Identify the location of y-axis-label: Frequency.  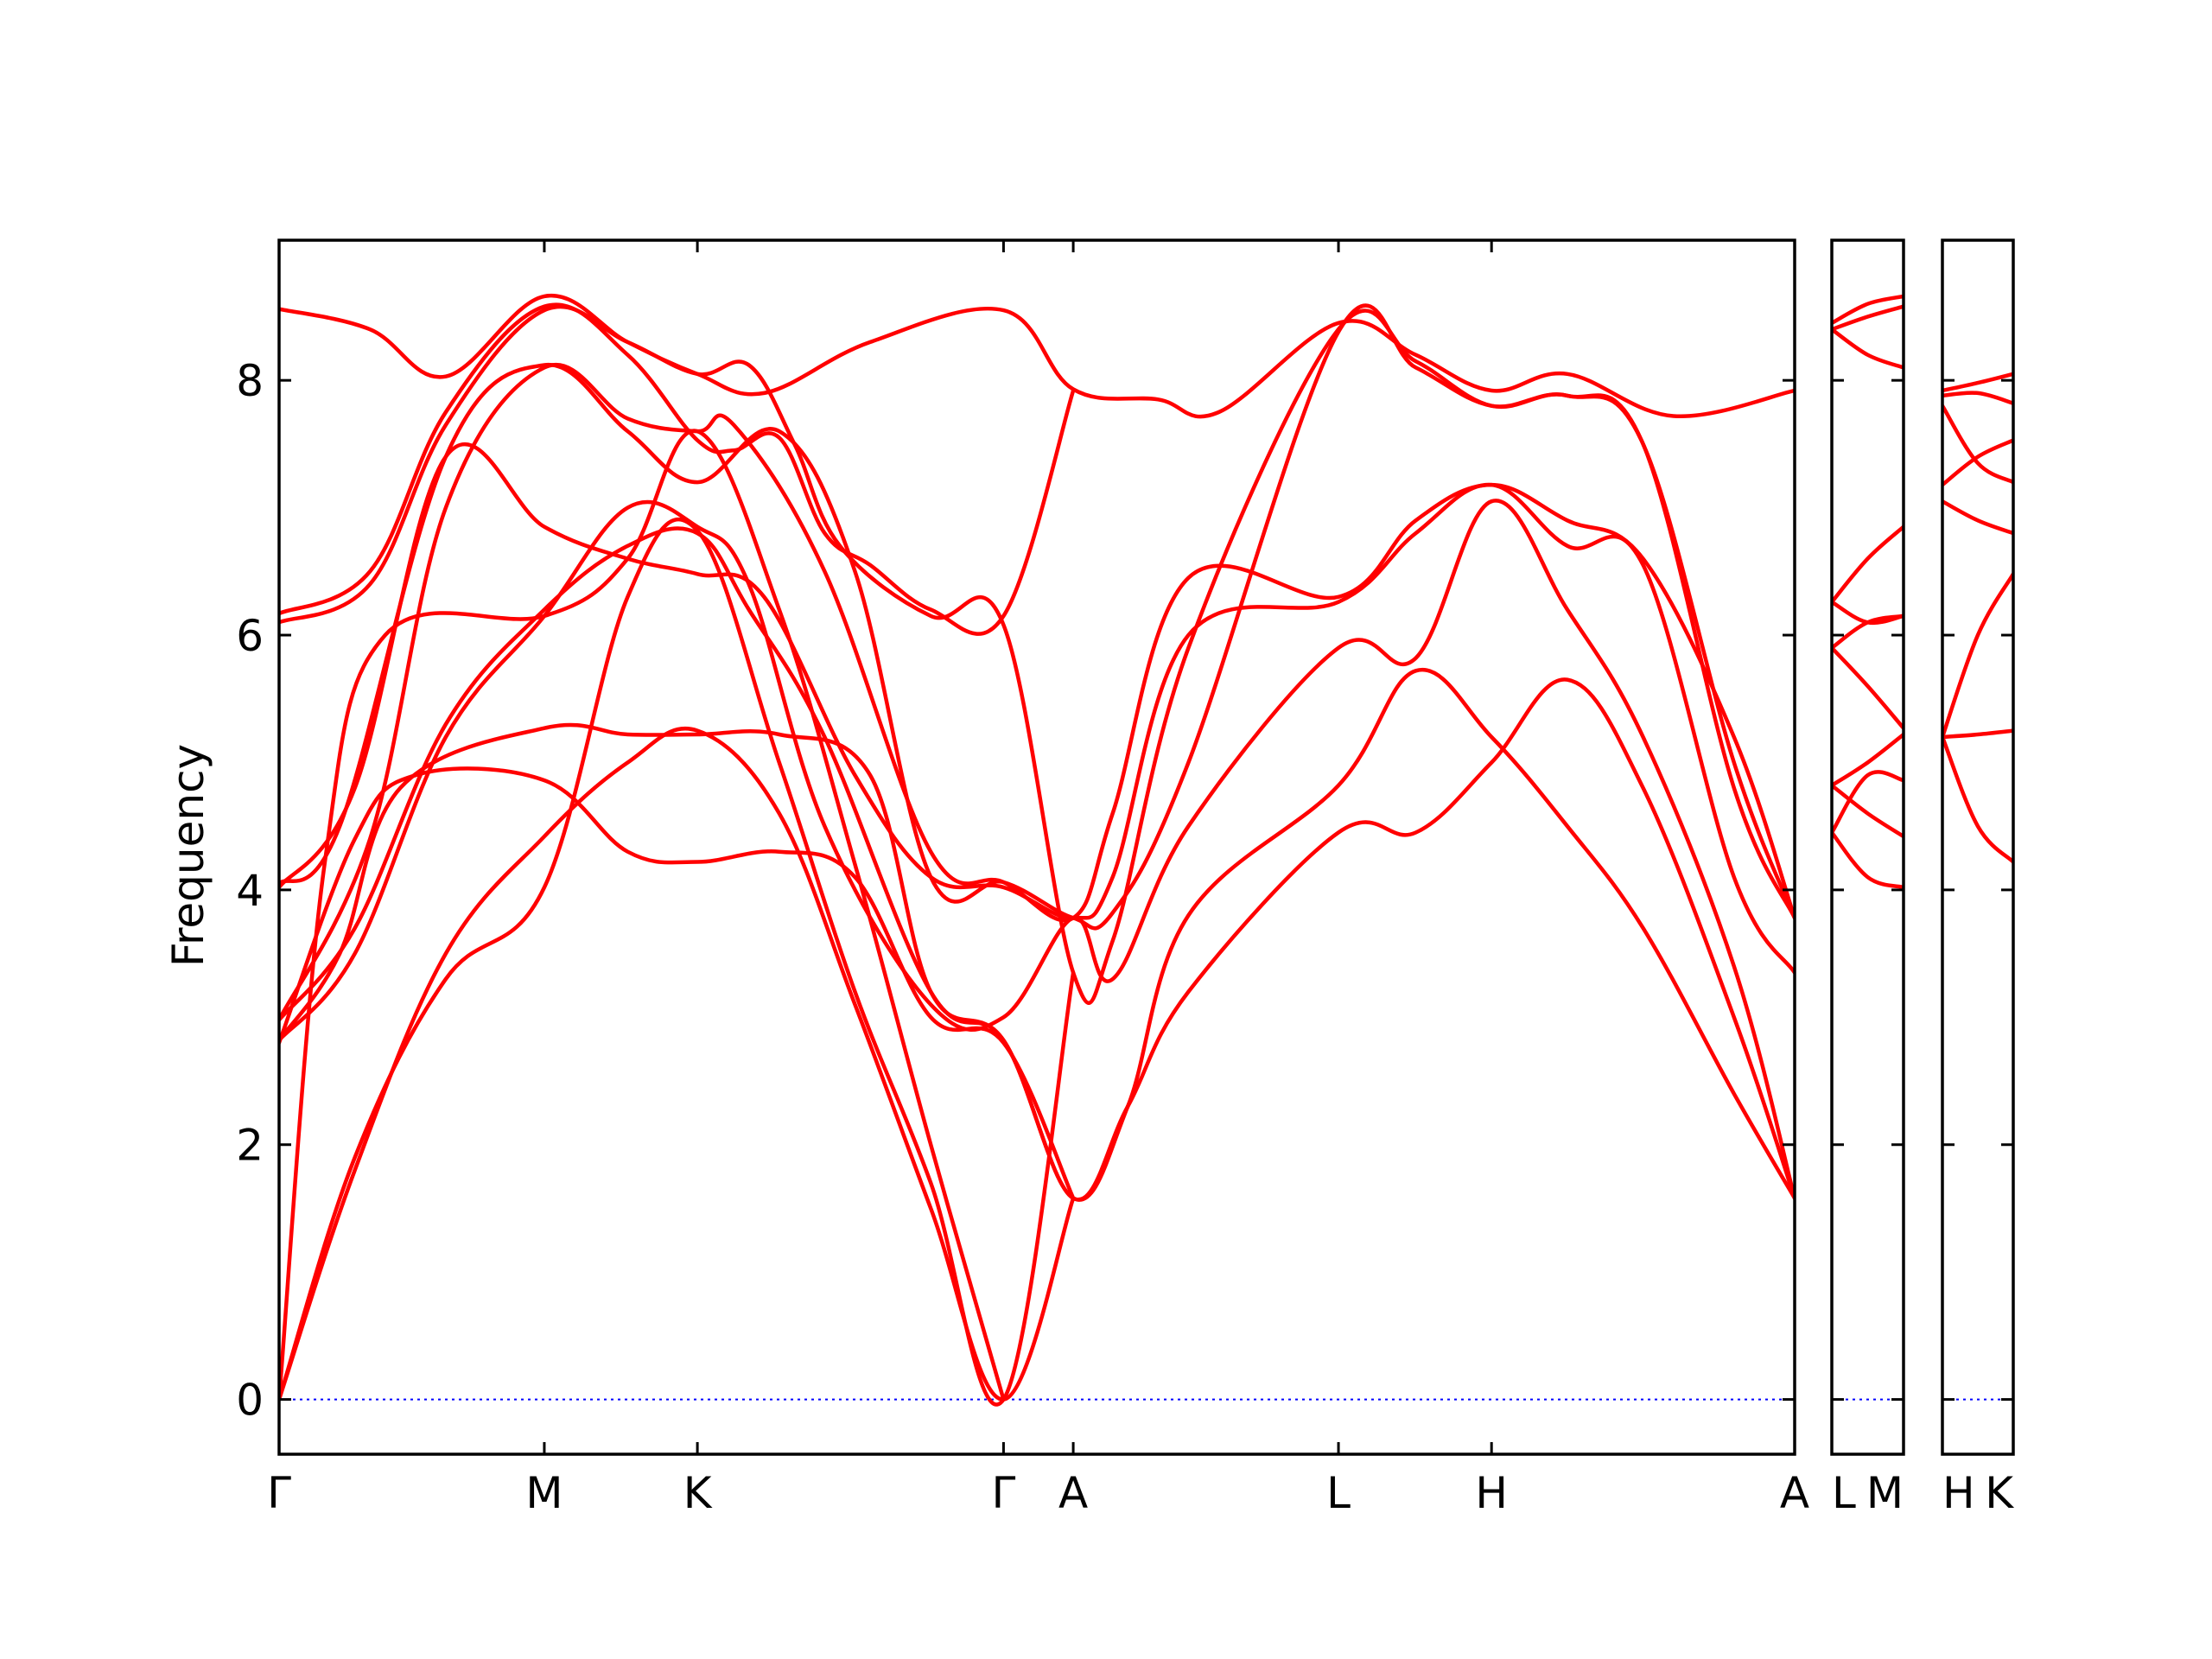
(188, 855).